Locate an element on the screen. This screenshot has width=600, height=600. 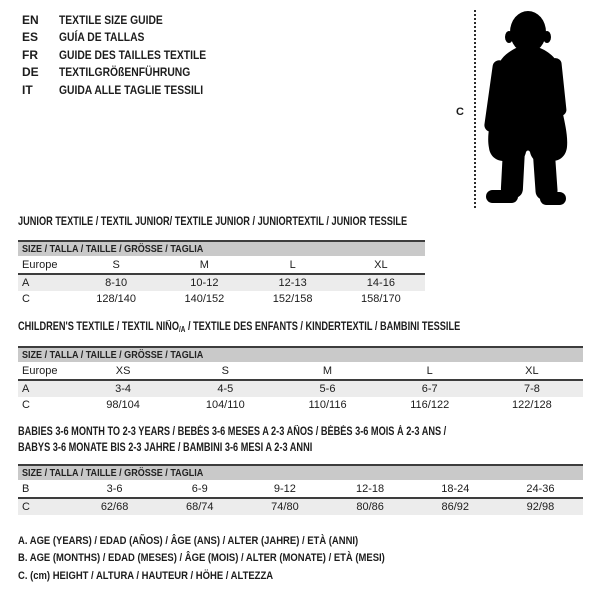
table-cell: 5-6 is located at coordinates (327, 389).